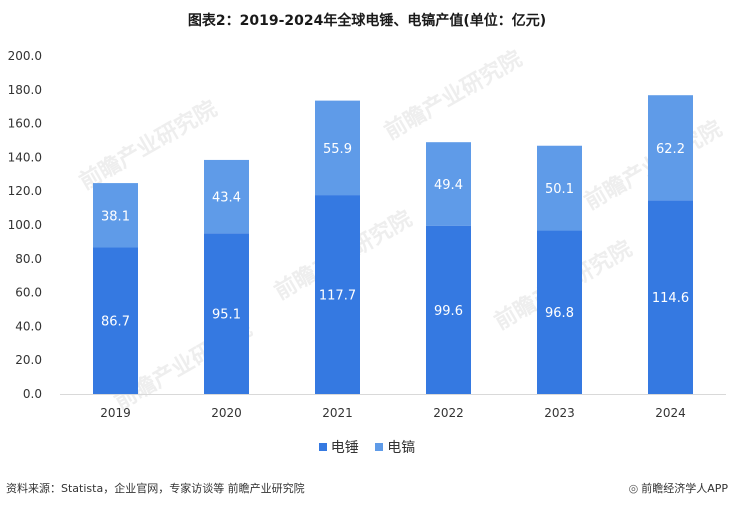 This screenshot has width=734, height=506. What do you see at coordinates (28, 293) in the screenshot?
I see `y-tick-label: 60.0` at bounding box center [28, 293].